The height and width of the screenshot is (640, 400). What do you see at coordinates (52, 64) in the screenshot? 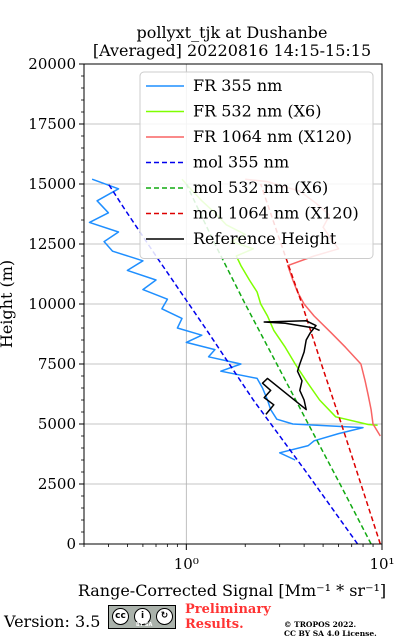
I see `y-tick-label: 20000` at bounding box center [52, 64].